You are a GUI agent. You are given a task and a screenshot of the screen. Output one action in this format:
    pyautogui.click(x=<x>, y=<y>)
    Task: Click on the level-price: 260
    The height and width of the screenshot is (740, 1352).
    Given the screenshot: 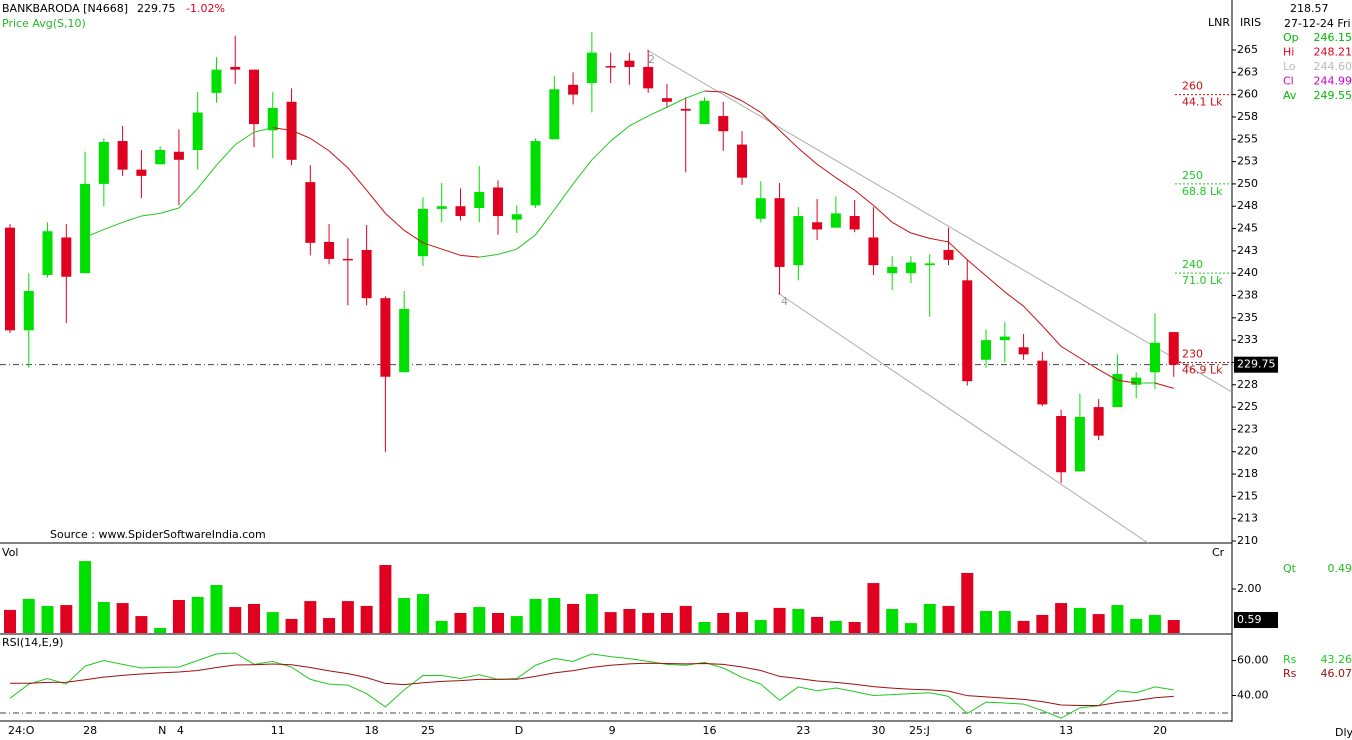 What is the action you would take?
    pyautogui.click(x=1192, y=86)
    